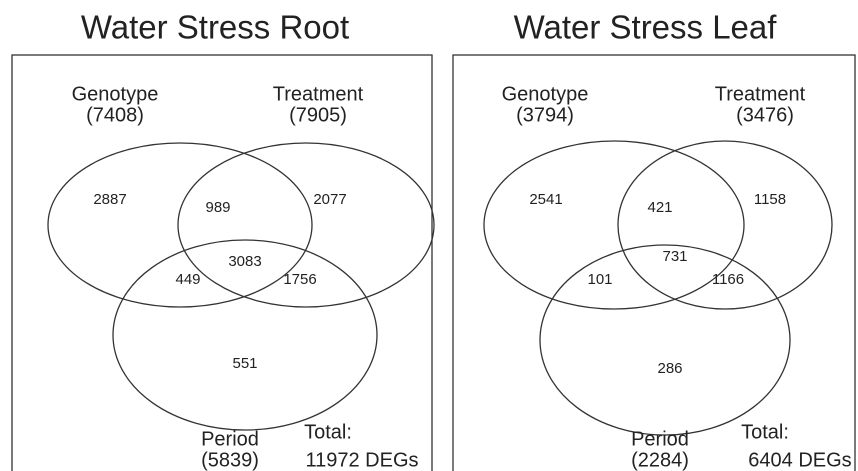 The width and height of the screenshot is (858, 471). I want to click on region-count: 731, so click(674, 256).